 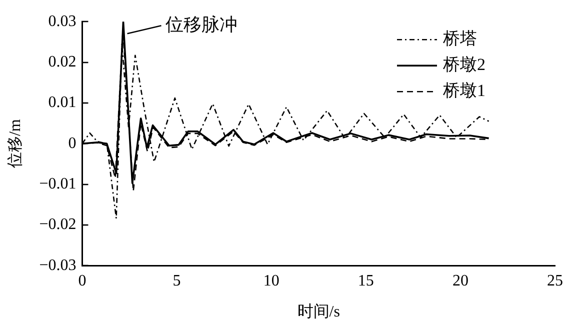 What do you see at coordinates (62, 21) in the screenshot?
I see `y-tick-label: 0.03` at bounding box center [62, 21].